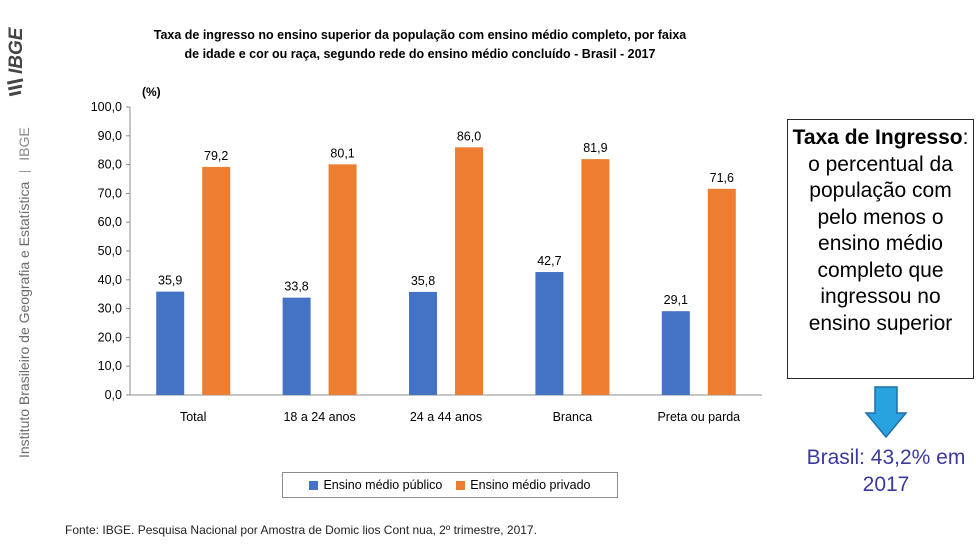 The image size is (976, 549). Describe the element at coordinates (110, 136) in the screenshot. I see `y-tick-label: 90,0` at that location.